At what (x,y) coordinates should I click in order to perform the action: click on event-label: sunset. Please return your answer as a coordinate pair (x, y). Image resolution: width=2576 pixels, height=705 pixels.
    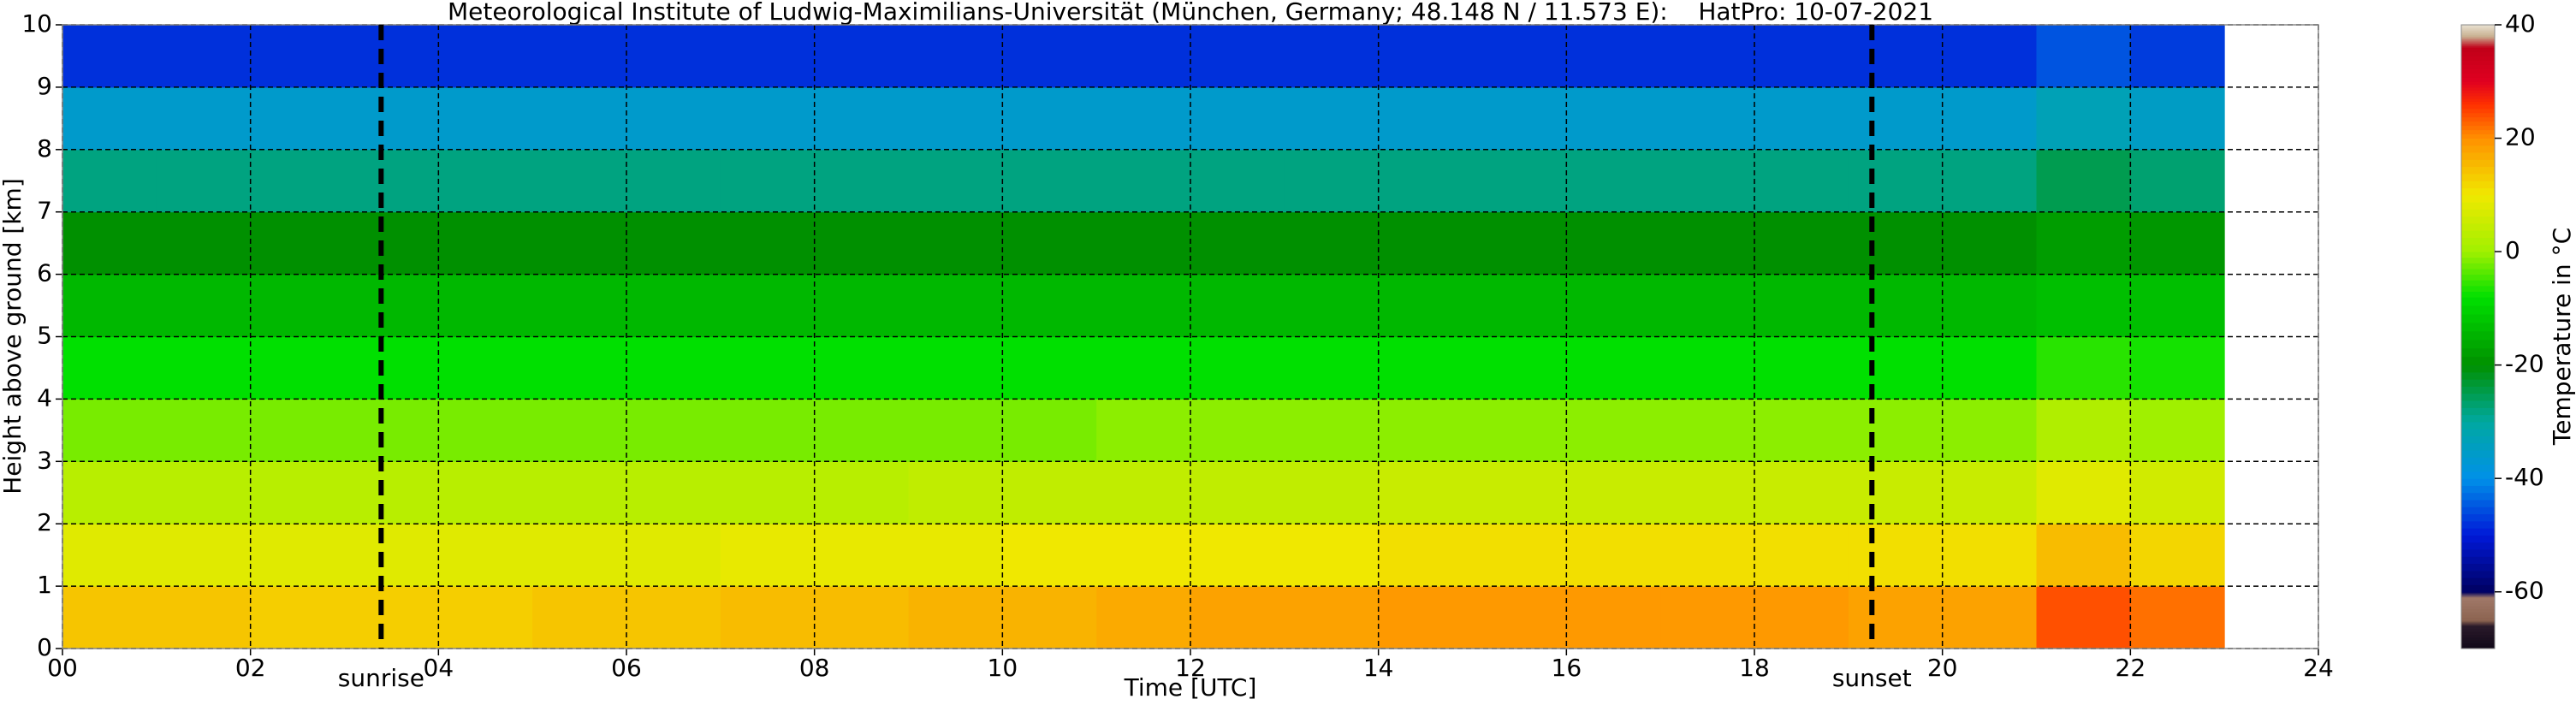
    Looking at the image, I should click on (1872, 678).